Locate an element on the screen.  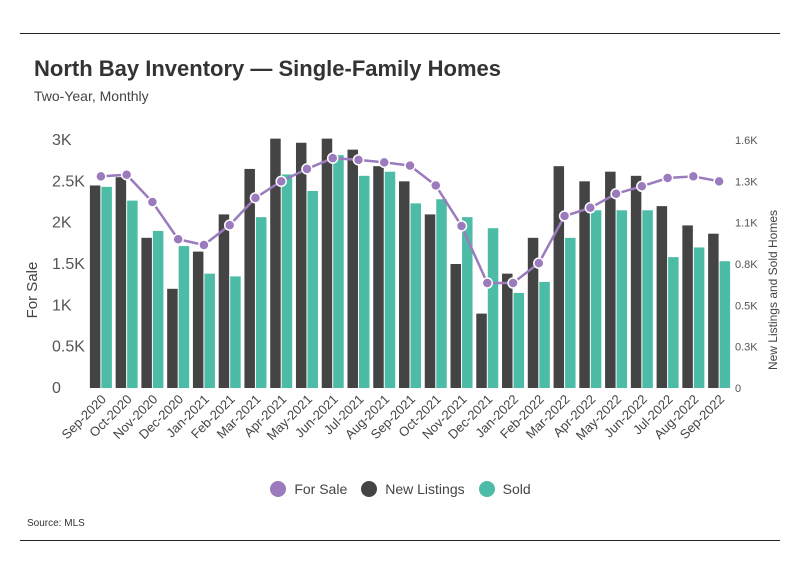
legend-item-new-listings: New Listings is located at coordinates (413, 489).